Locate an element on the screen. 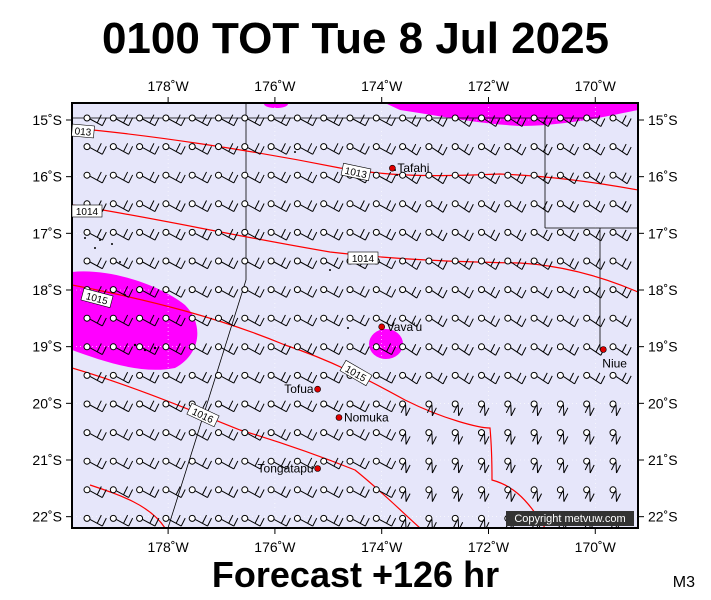 Image resolution: width=711 pixels, height=600 pixels. place-label: Tofua is located at coordinates (299, 389).